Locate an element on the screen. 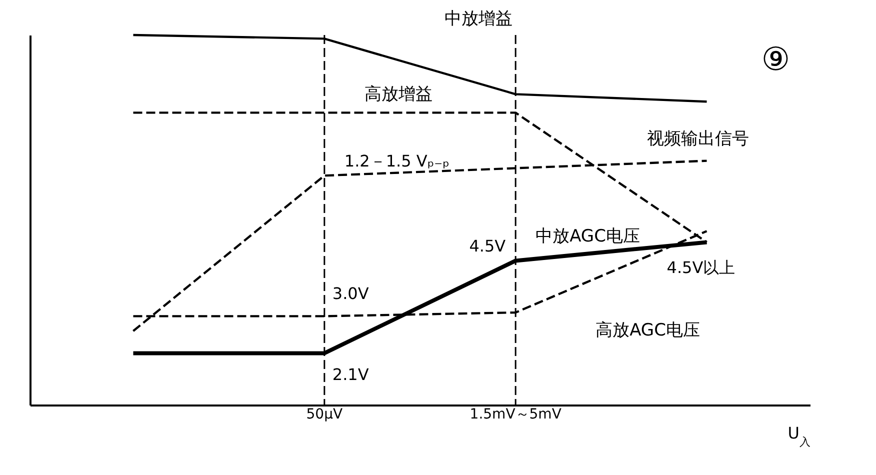  series-label: 高放增益 is located at coordinates (398, 94).